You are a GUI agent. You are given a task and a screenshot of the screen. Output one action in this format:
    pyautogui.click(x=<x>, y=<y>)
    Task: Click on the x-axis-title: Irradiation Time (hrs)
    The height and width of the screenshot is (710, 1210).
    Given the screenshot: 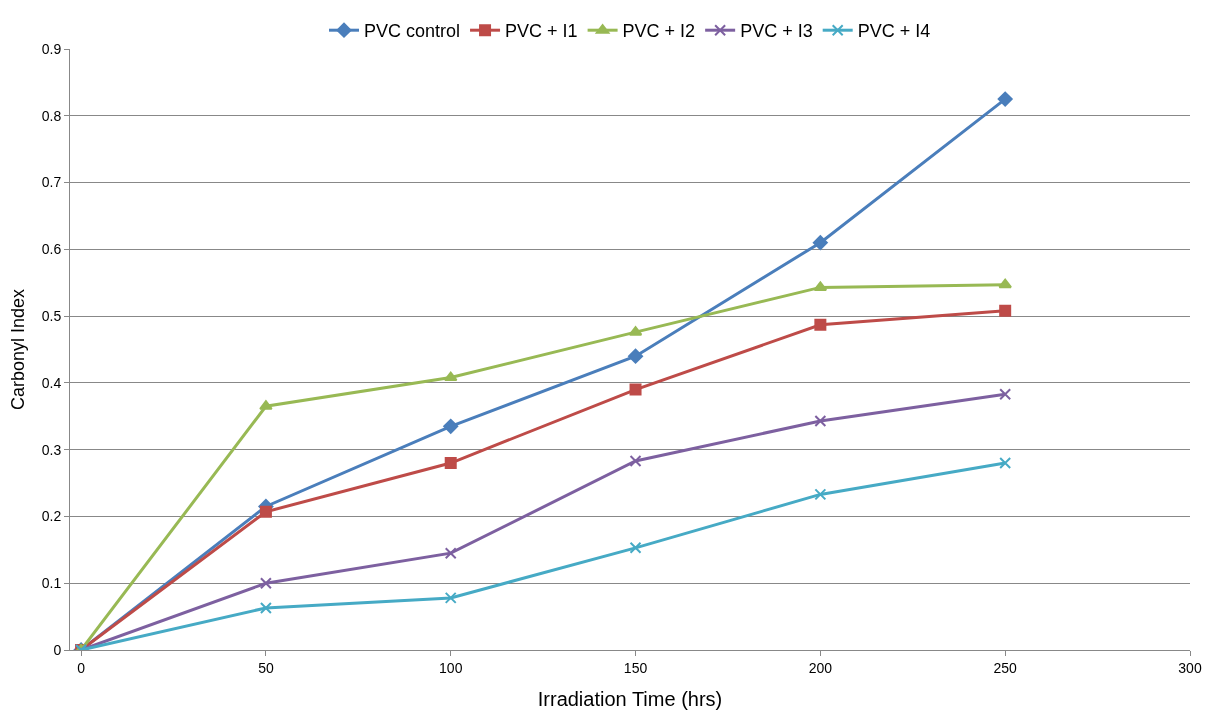 What is the action you would take?
    pyautogui.click(x=630, y=699)
    